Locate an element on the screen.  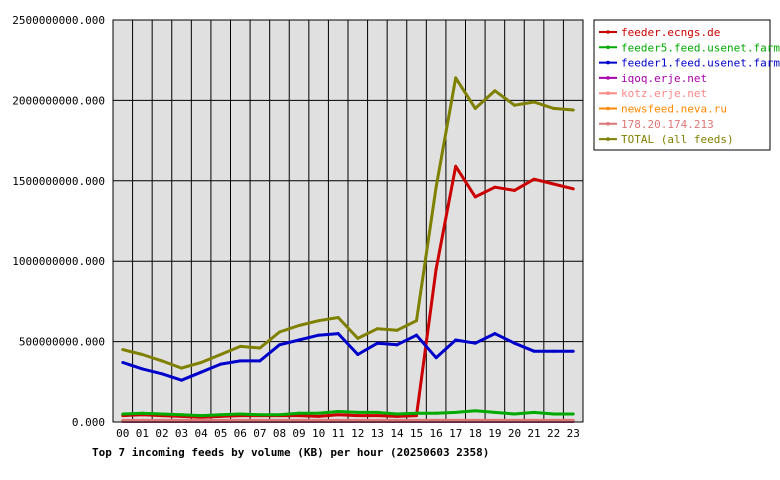
legend-box is located at coordinates (682, 85).